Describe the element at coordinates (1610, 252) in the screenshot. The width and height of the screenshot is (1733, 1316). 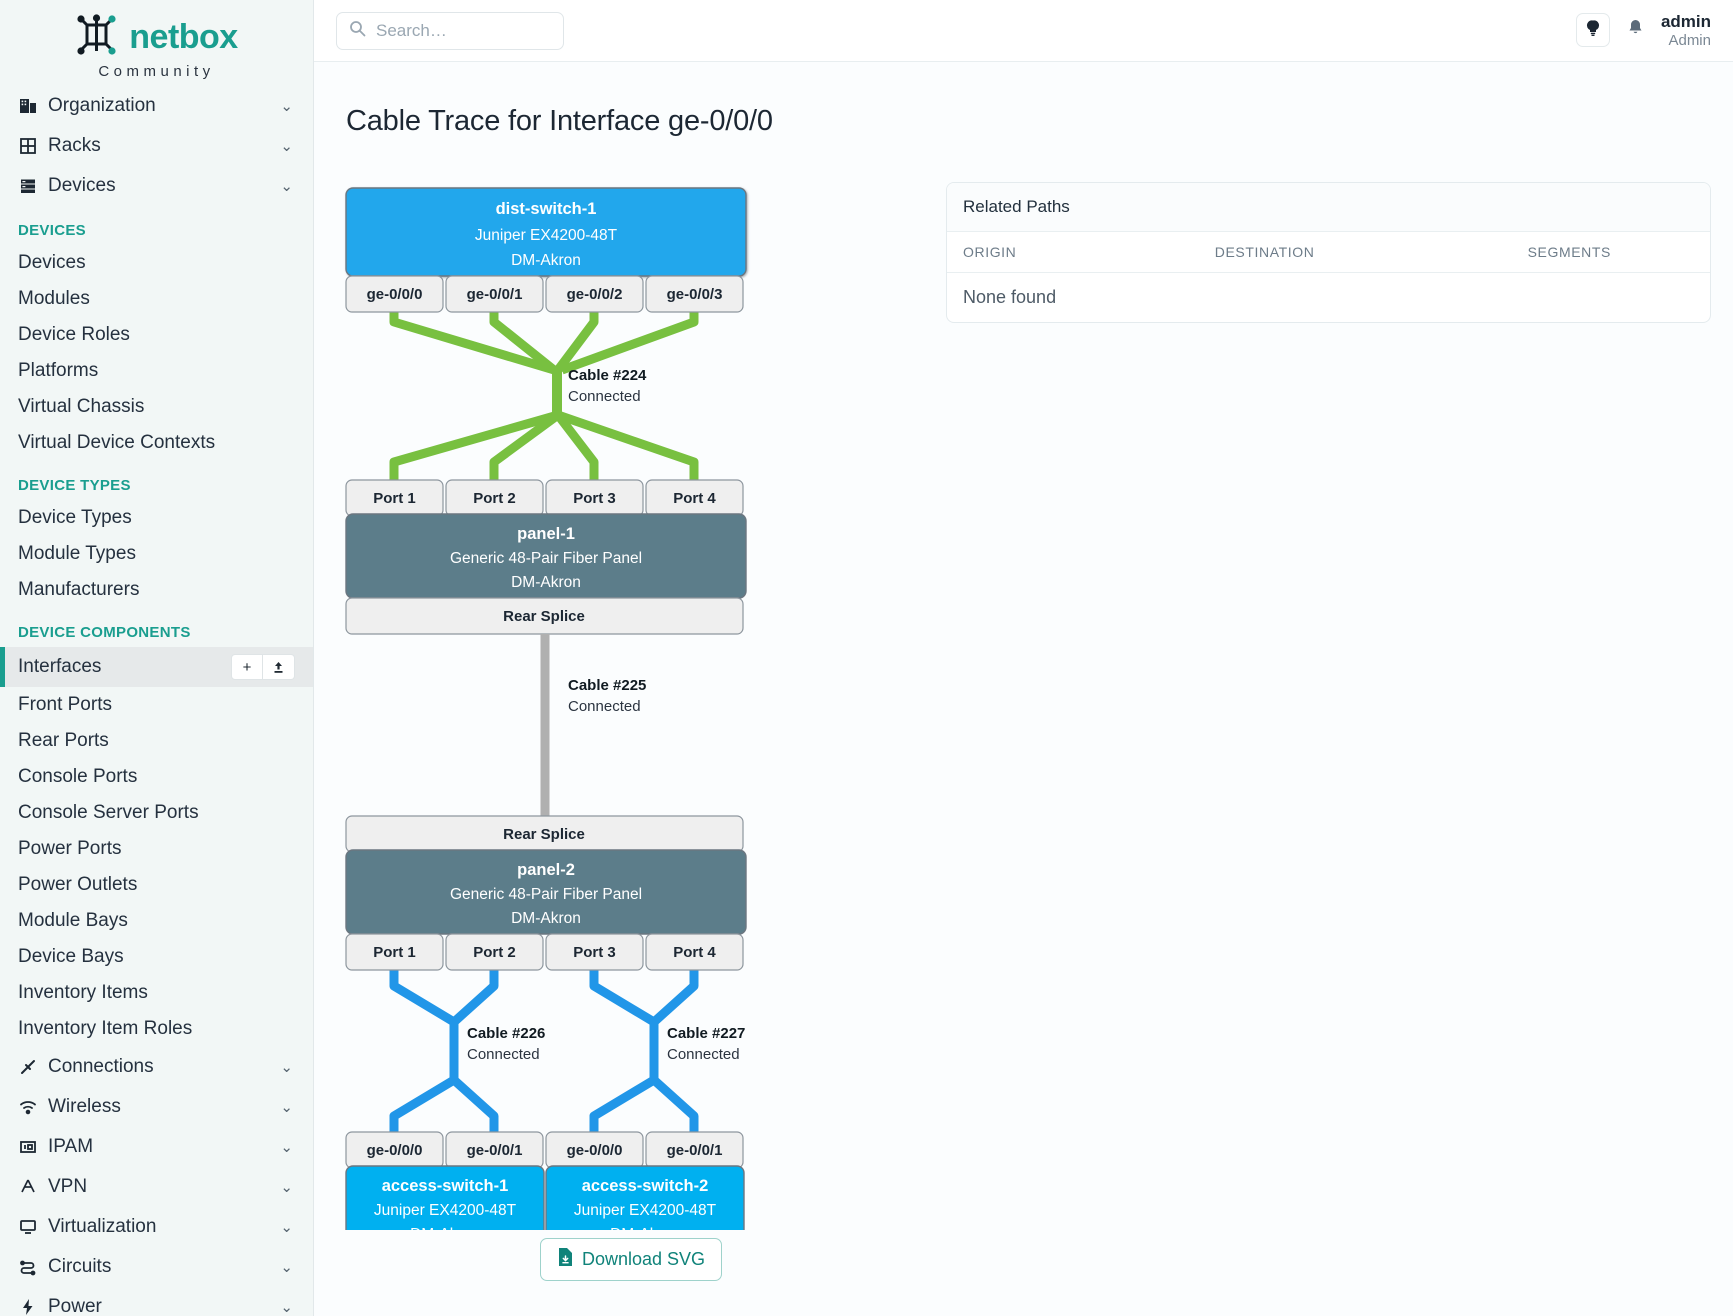
I see `column-header-segments: Segments` at that location.